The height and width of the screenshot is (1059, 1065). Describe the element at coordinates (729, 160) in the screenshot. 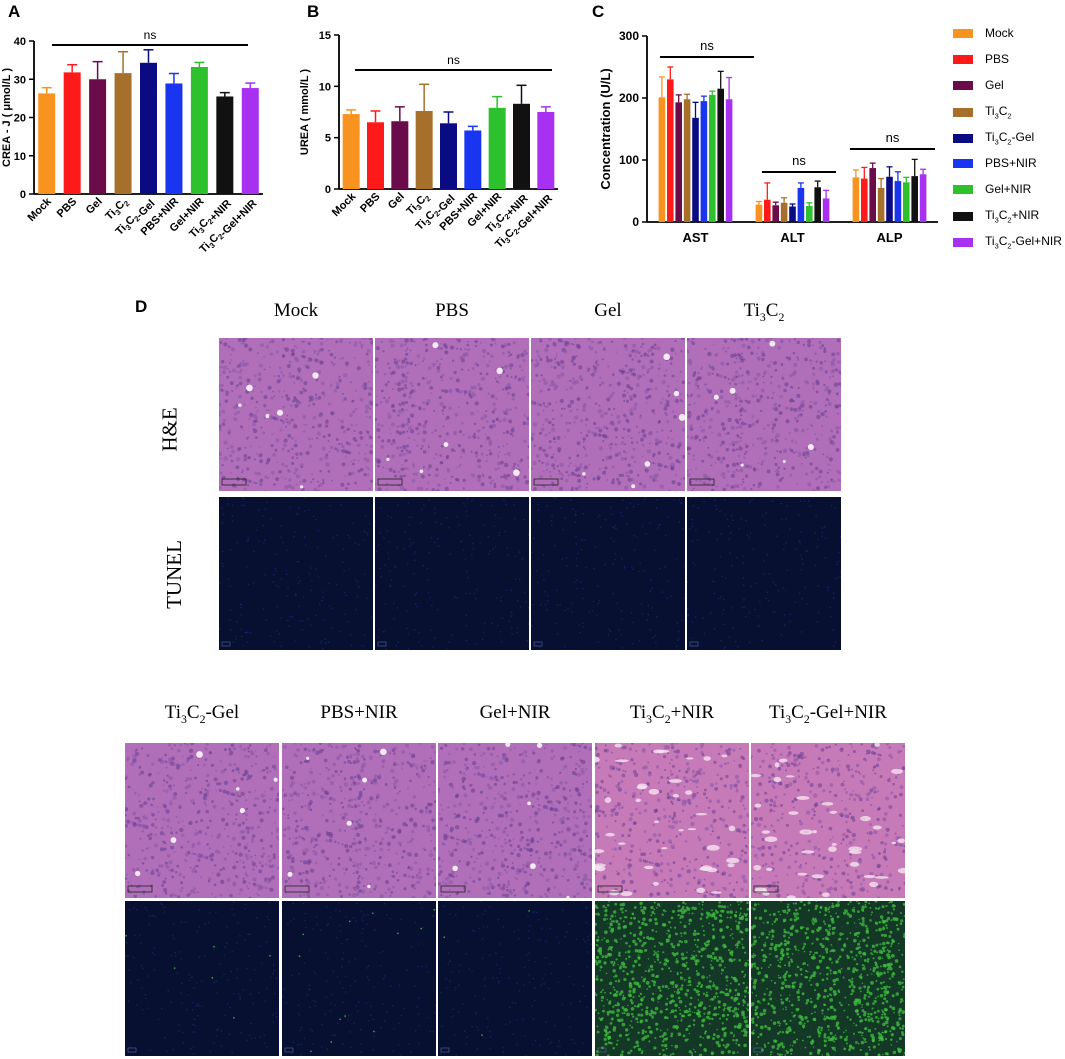

I see `bar-ast-ti3c2-gel-nir` at that location.